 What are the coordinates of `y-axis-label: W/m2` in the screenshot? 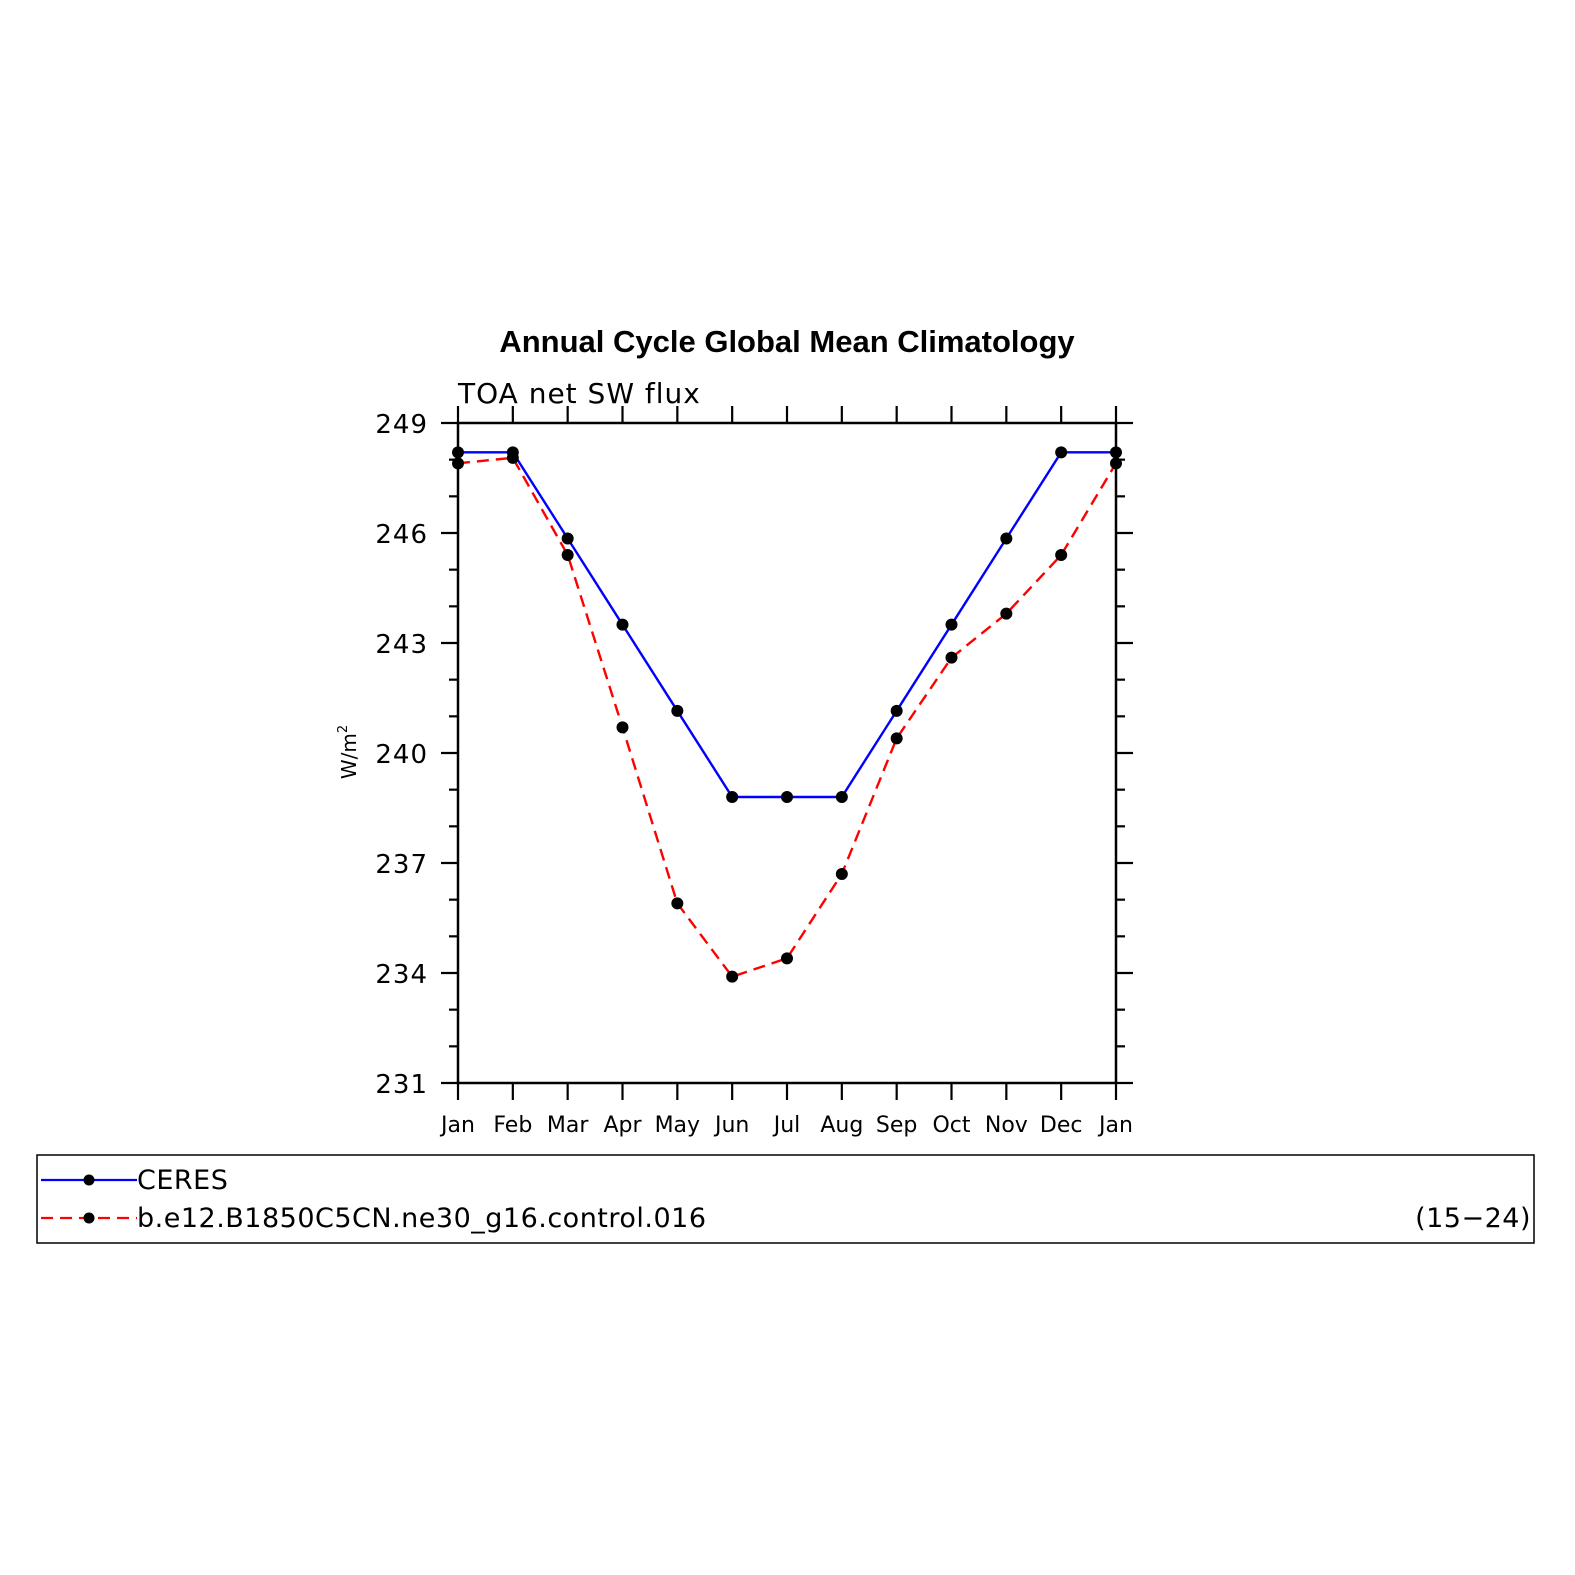 It's located at (348, 752).